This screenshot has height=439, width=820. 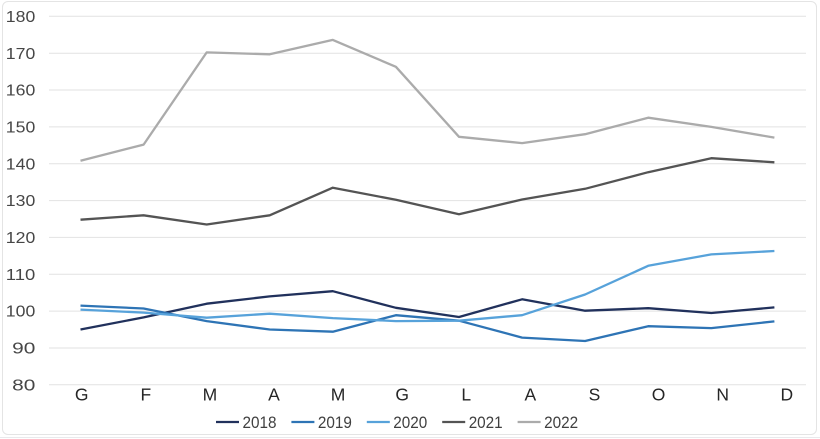 What do you see at coordinates (260, 422) in the screenshot?
I see `svg-text: 2018` at bounding box center [260, 422].